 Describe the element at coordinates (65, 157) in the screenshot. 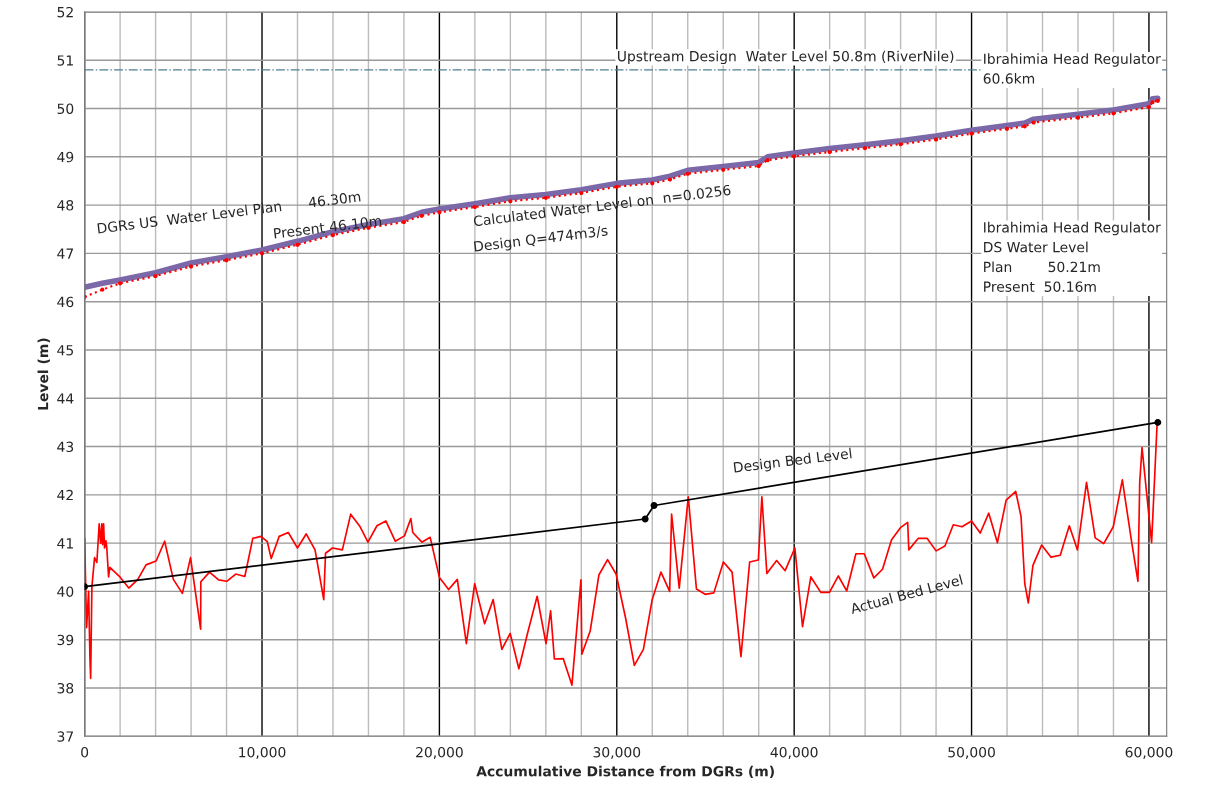

I see `y-tick-label: 49` at that location.